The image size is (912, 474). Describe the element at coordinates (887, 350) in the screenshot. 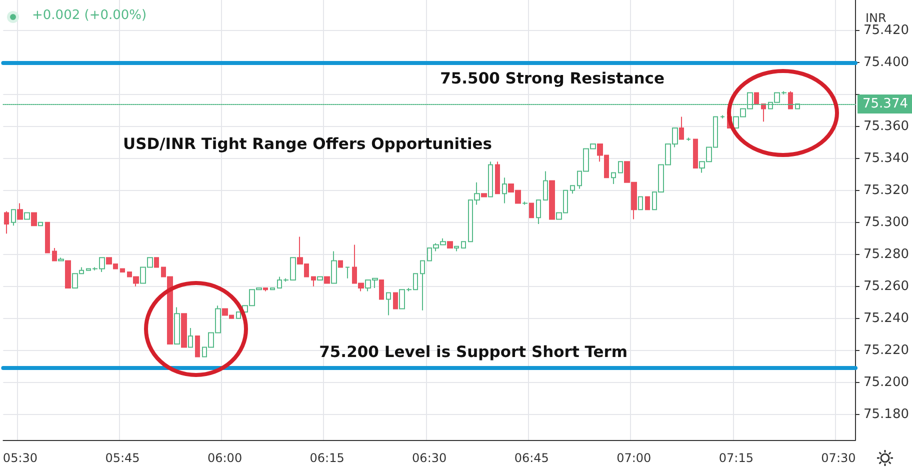

I see `y-tick-label: 75.220` at that location.